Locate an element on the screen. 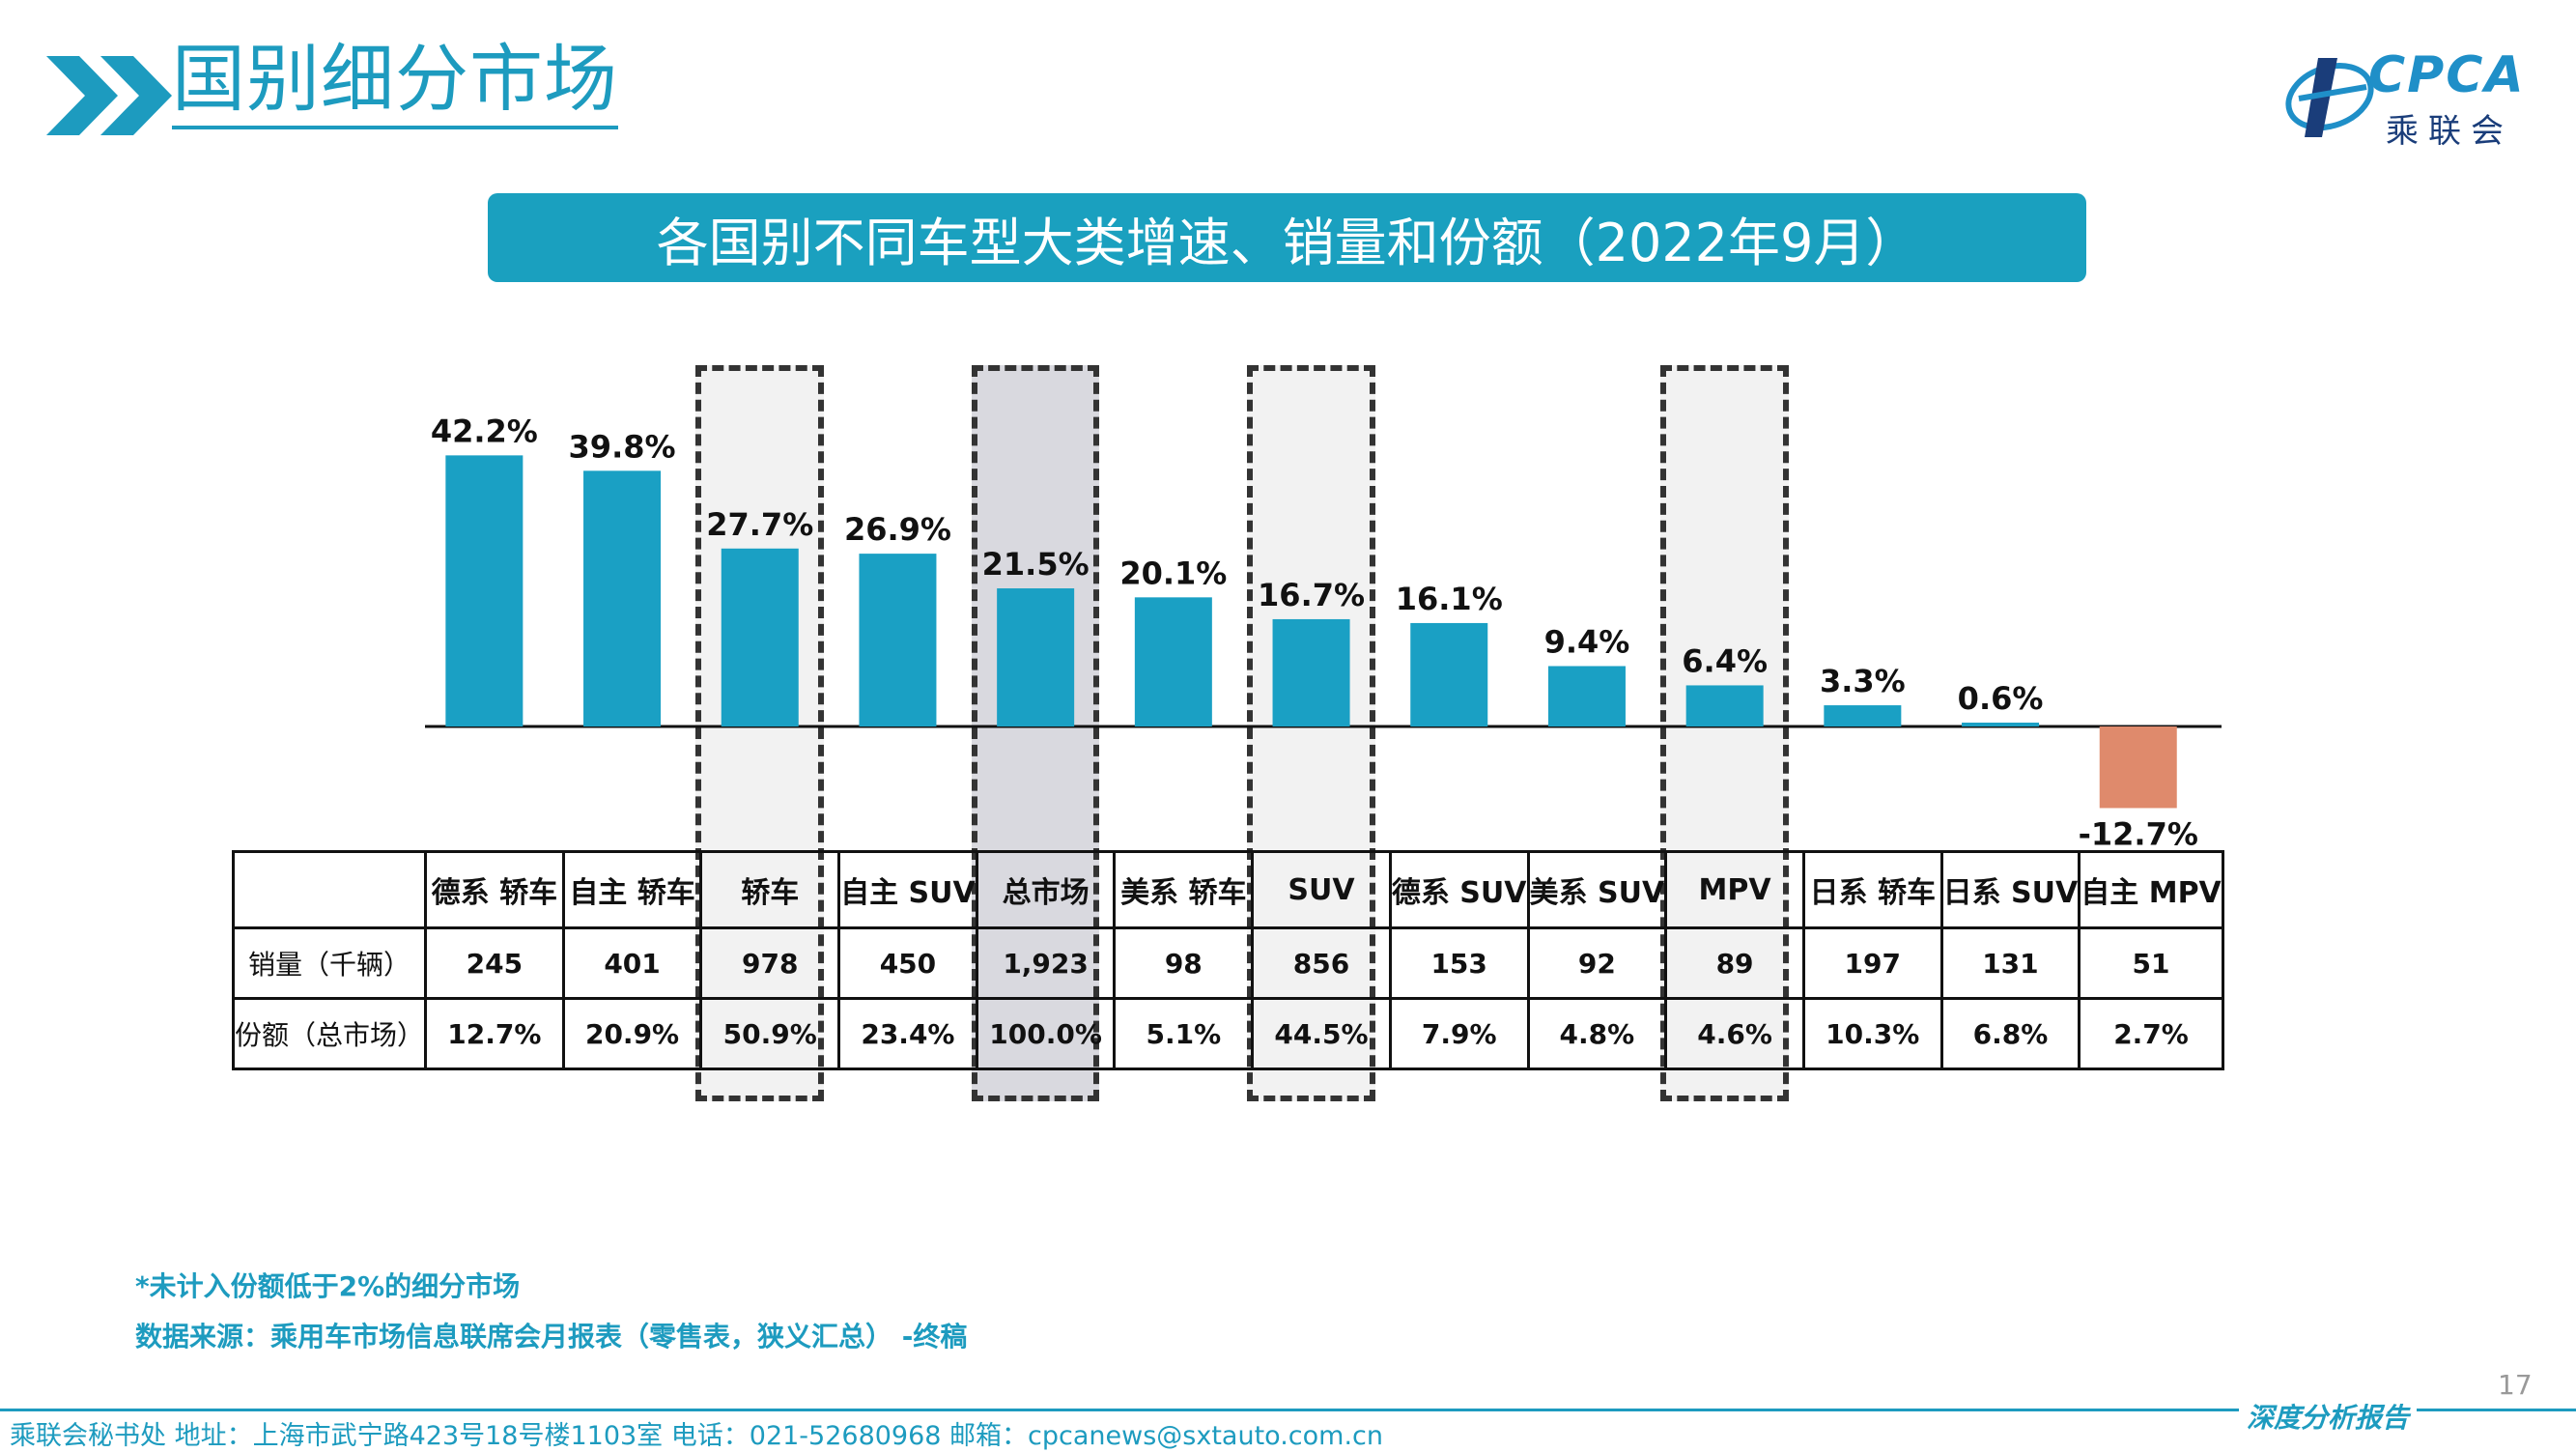  table-cell-sales: 89 is located at coordinates (1734, 963).